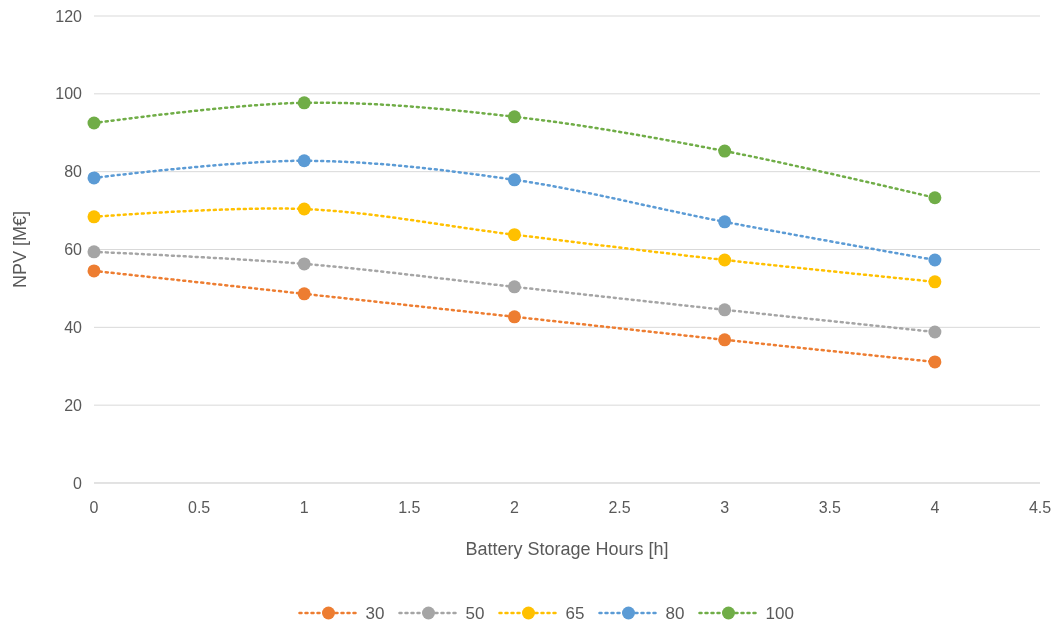  I want to click on y-tick-label: 100, so click(69, 94).